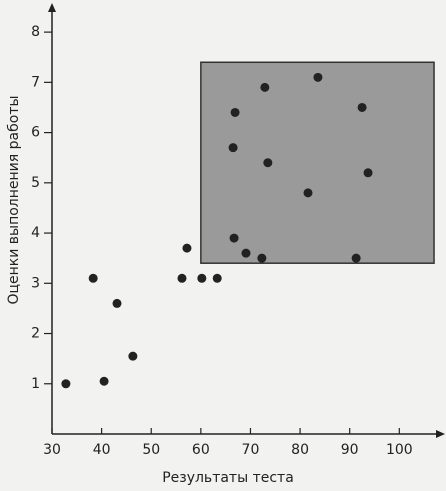  What do you see at coordinates (151, 450) in the screenshot?
I see `x-tick-label: 50` at bounding box center [151, 450].